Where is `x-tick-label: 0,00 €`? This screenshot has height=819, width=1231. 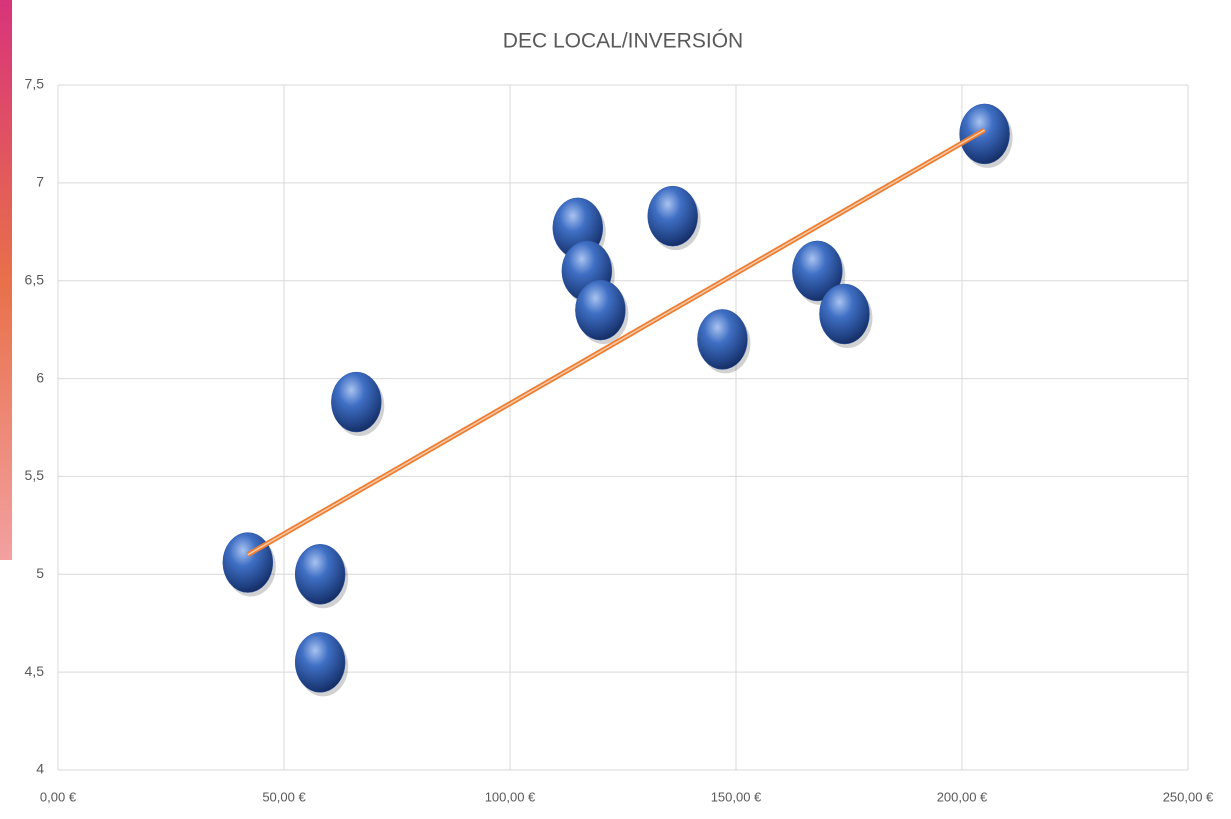
x-tick-label: 0,00 € is located at coordinates (58, 796).